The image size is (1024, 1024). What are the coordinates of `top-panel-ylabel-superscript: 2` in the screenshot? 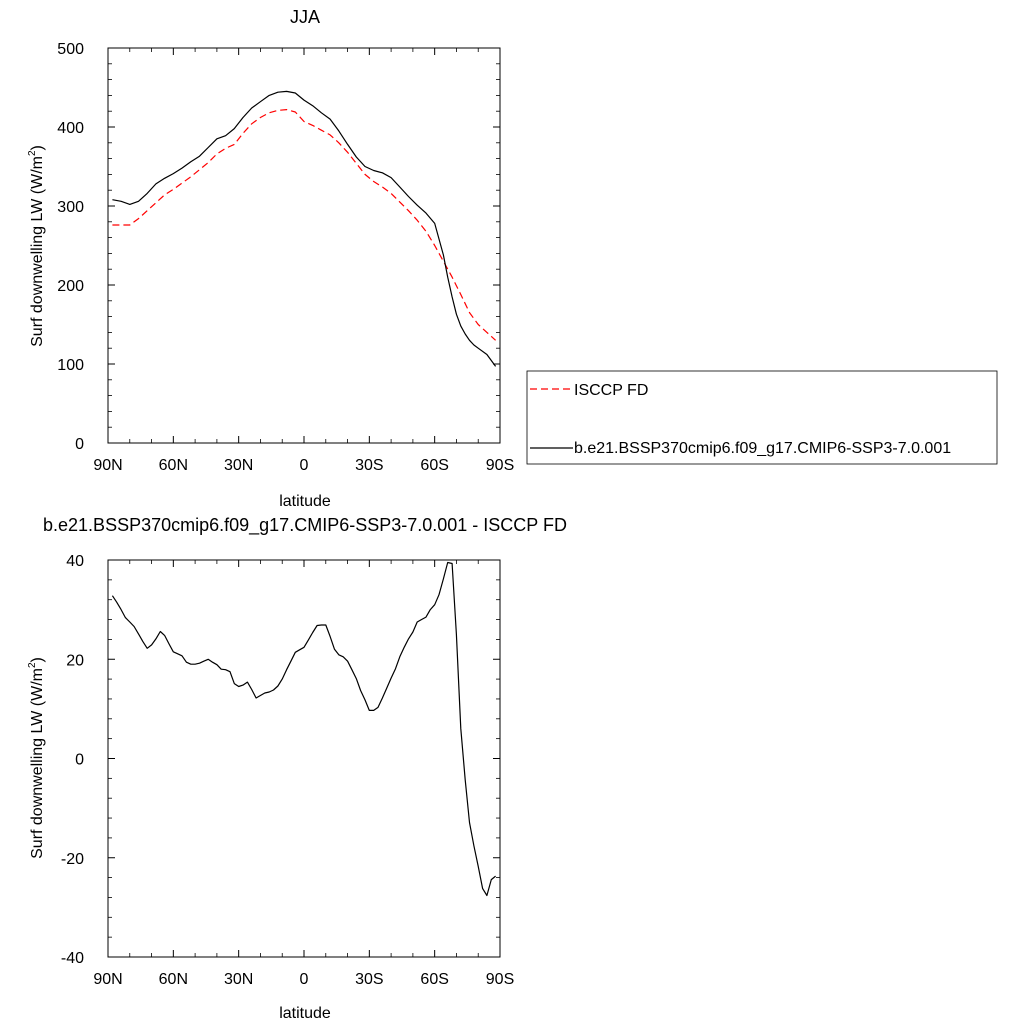 It's located at (32, 153).